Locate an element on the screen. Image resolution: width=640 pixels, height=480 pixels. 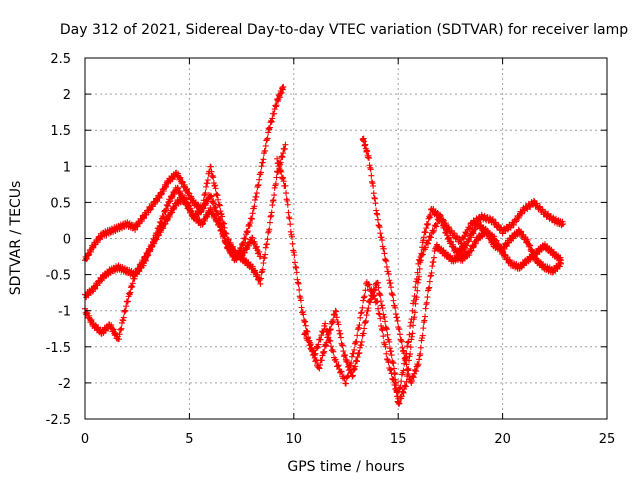
y-tick-label: -1 is located at coordinates (64, 312).